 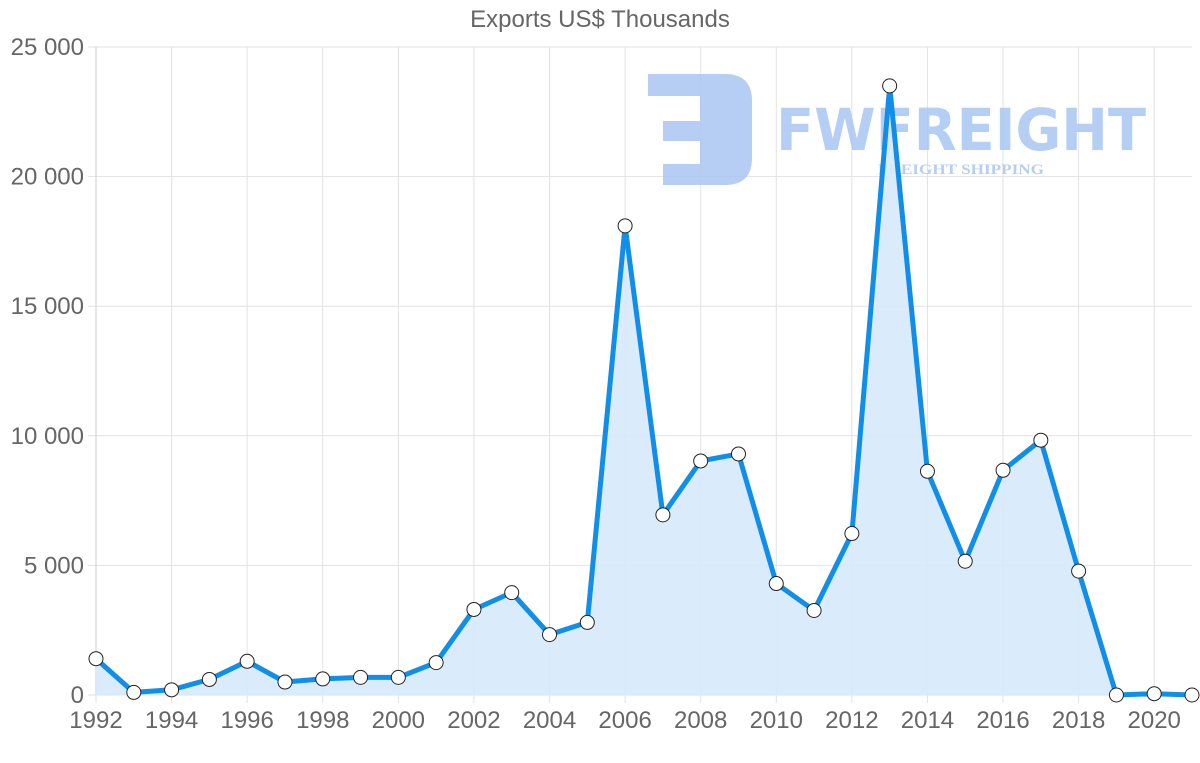 What do you see at coordinates (47, 177) in the screenshot?
I see `y-tick-label: 20 000` at bounding box center [47, 177].